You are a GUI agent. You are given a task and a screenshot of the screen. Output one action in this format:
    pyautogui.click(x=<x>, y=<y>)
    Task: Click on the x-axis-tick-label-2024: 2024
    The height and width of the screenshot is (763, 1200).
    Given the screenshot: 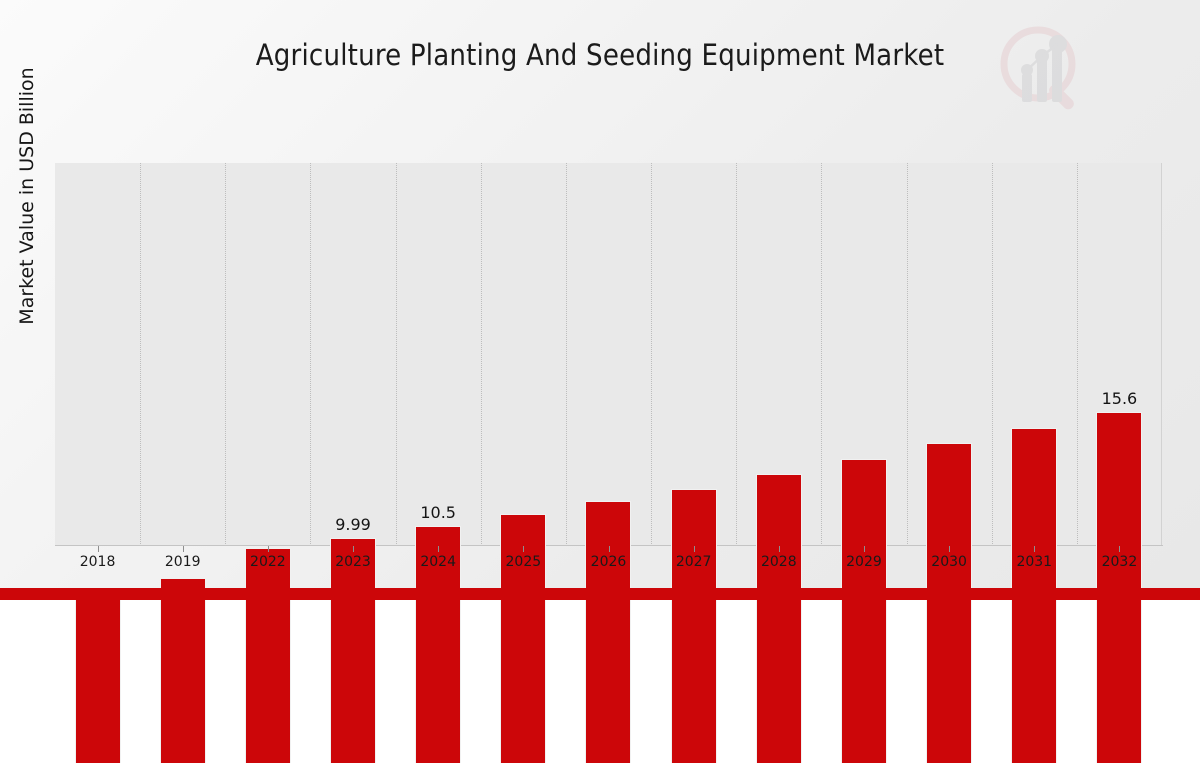 What is the action you would take?
    pyautogui.click(x=438, y=562)
    